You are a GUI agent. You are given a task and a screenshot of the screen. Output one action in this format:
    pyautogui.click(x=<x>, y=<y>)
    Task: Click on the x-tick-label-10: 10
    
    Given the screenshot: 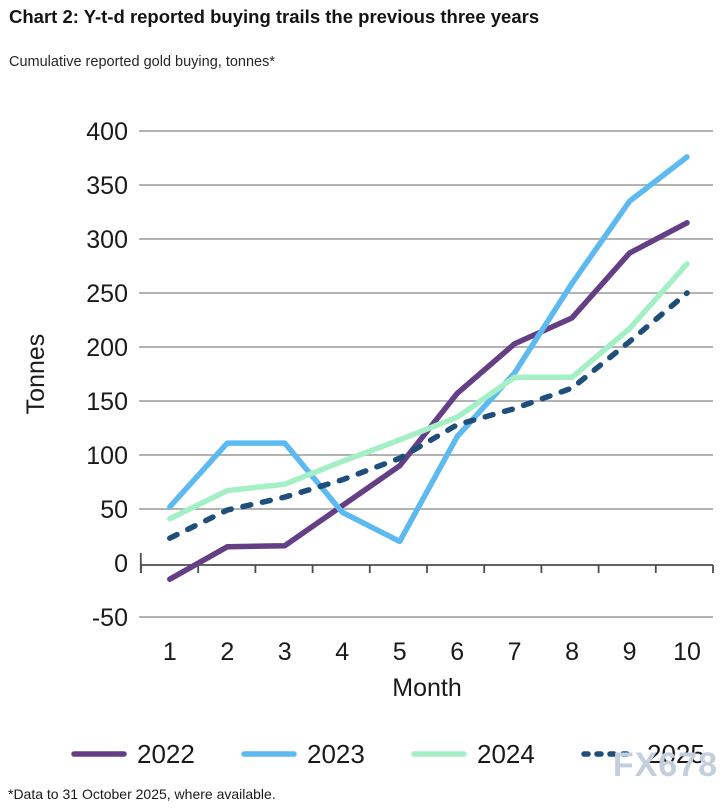 What is the action you would take?
    pyautogui.click(x=687, y=652)
    